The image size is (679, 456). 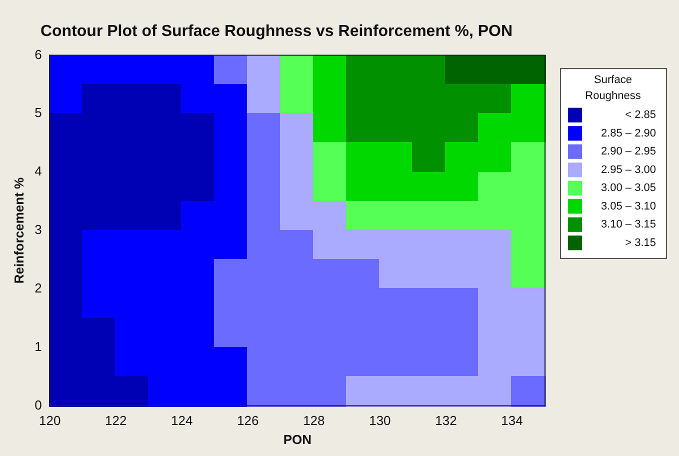 I want to click on x-tick-label: 134, so click(x=512, y=420).